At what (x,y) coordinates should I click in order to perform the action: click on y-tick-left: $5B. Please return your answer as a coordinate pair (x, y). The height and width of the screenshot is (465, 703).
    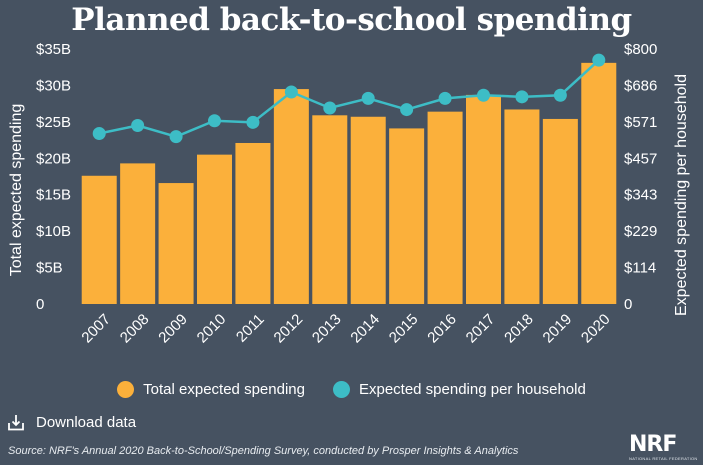
    Looking at the image, I should click on (49, 268).